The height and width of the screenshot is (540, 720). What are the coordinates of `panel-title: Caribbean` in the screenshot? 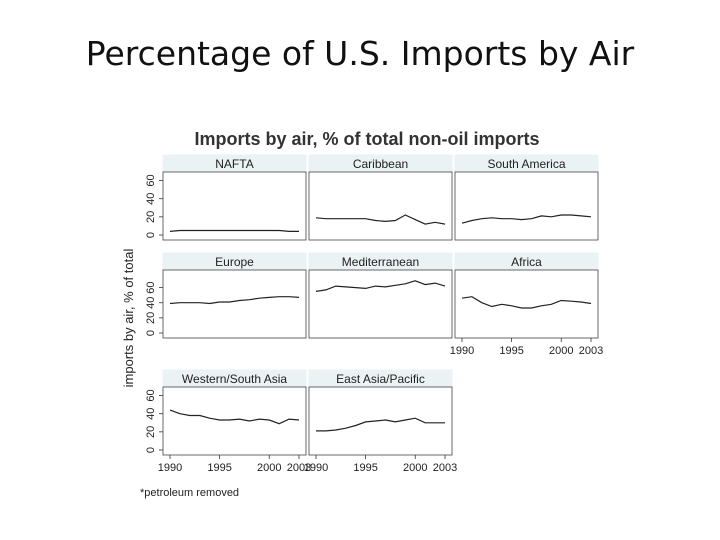 It's located at (380, 164).